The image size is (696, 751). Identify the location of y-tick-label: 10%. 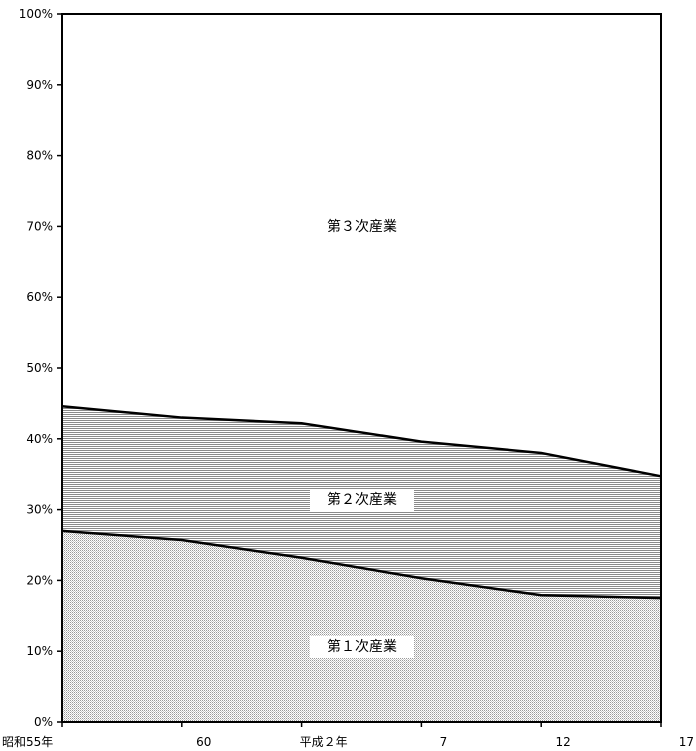
(39, 651).